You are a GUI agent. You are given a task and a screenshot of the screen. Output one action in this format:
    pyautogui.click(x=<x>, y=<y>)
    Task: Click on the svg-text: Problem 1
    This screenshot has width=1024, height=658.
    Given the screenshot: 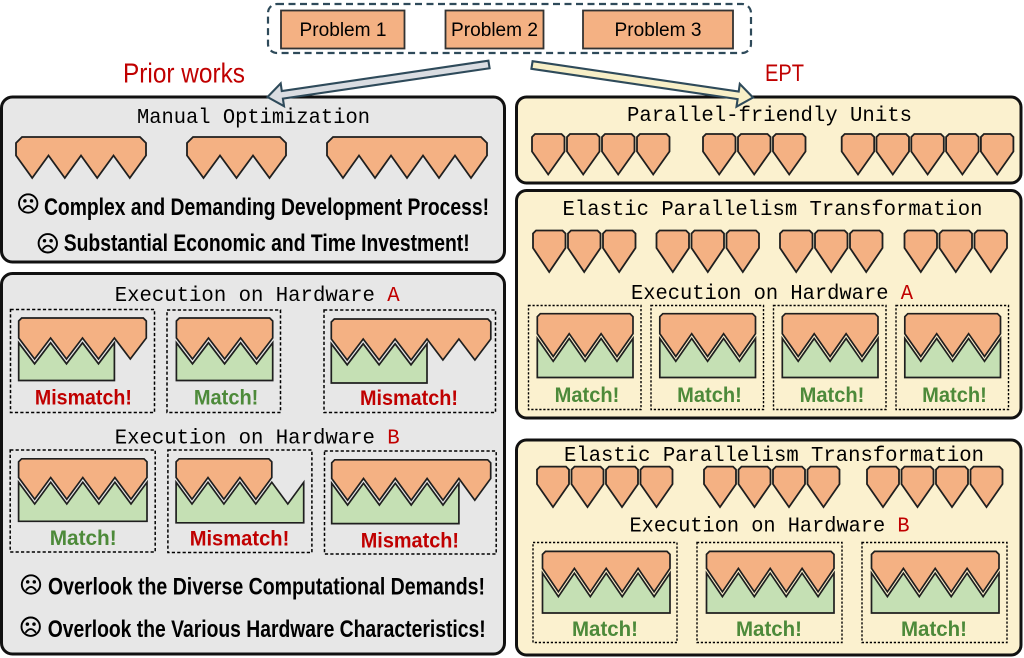 What is the action you would take?
    pyautogui.click(x=343, y=30)
    